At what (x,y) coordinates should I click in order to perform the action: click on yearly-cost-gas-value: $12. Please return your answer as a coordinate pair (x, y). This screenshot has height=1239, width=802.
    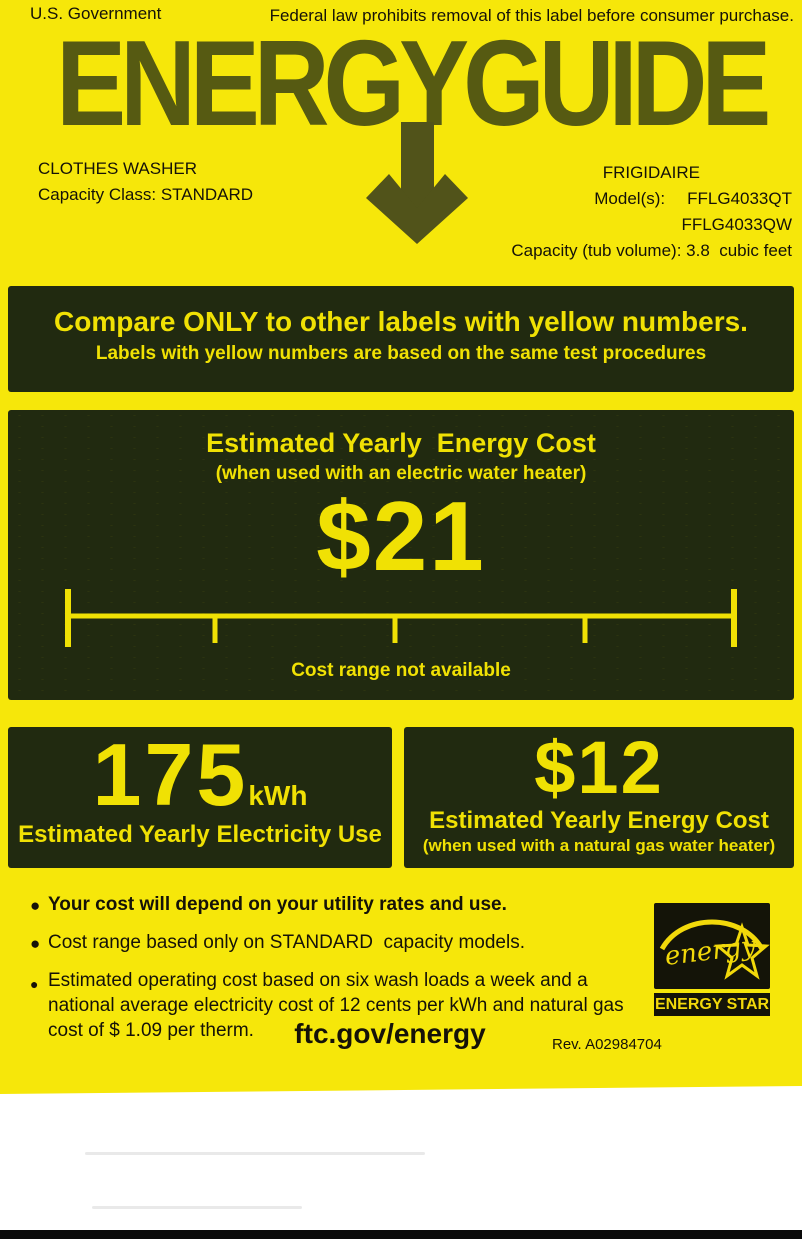
    Looking at the image, I should click on (599, 767).